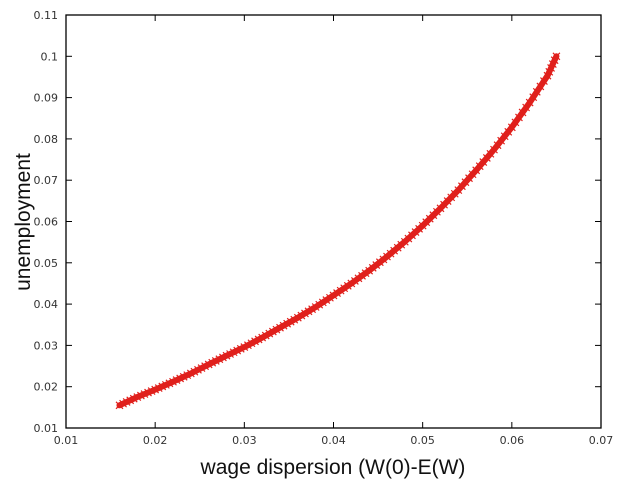 Image resolution: width=618 pixels, height=486 pixels. What do you see at coordinates (66, 440) in the screenshot?
I see `x-tick-label: 0.01` at bounding box center [66, 440].